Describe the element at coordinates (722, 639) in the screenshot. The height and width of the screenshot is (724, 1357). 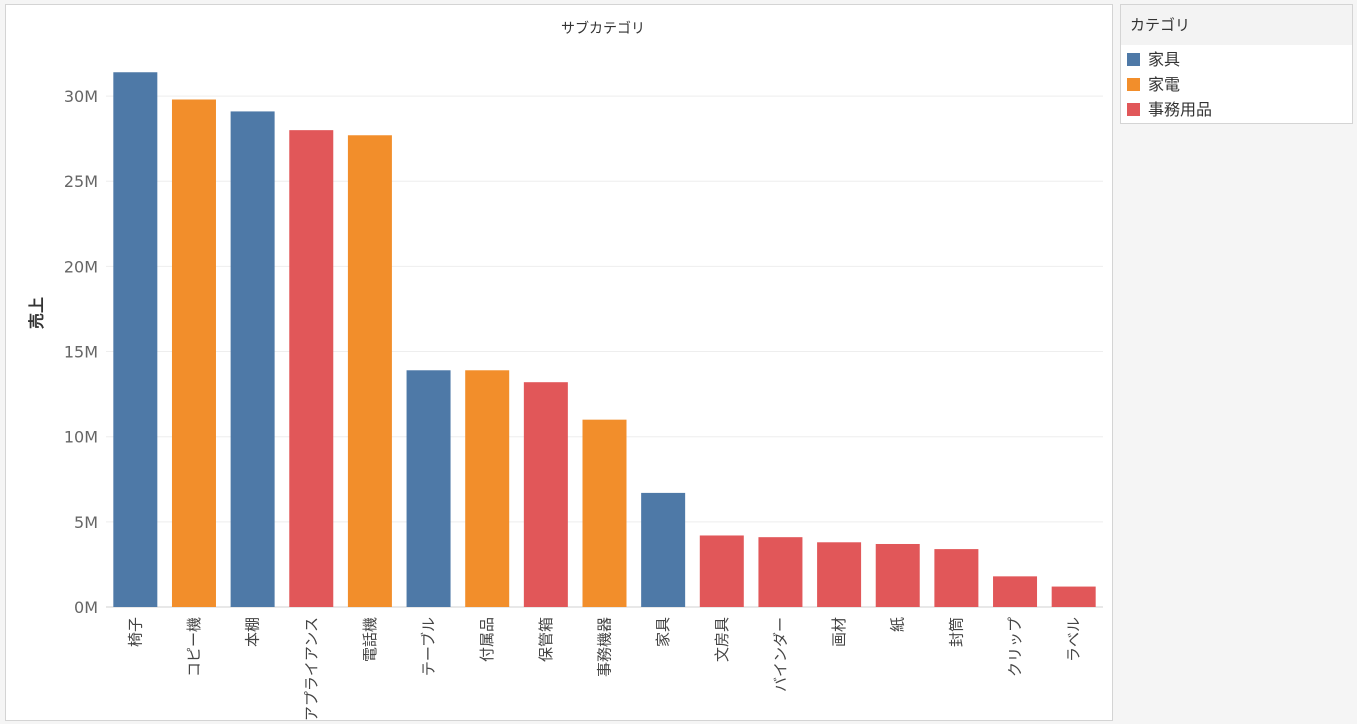
I see `x-tick-label: 文房具` at that location.